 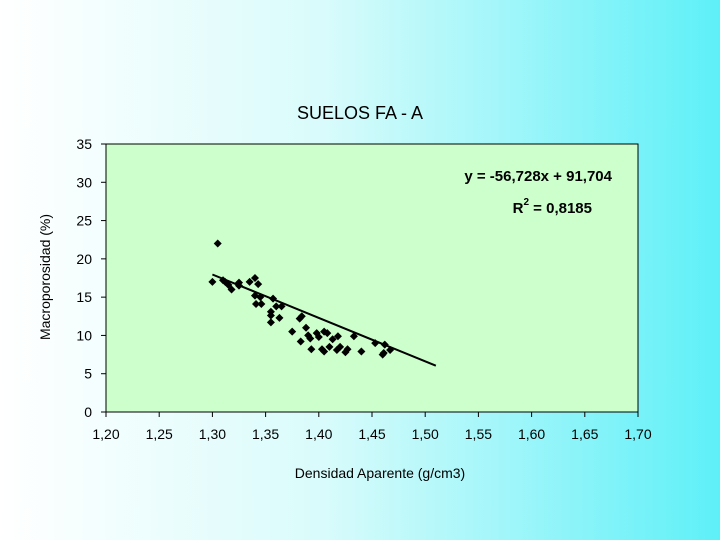 I want to click on y-tick-label: 20, so click(x=84, y=259).